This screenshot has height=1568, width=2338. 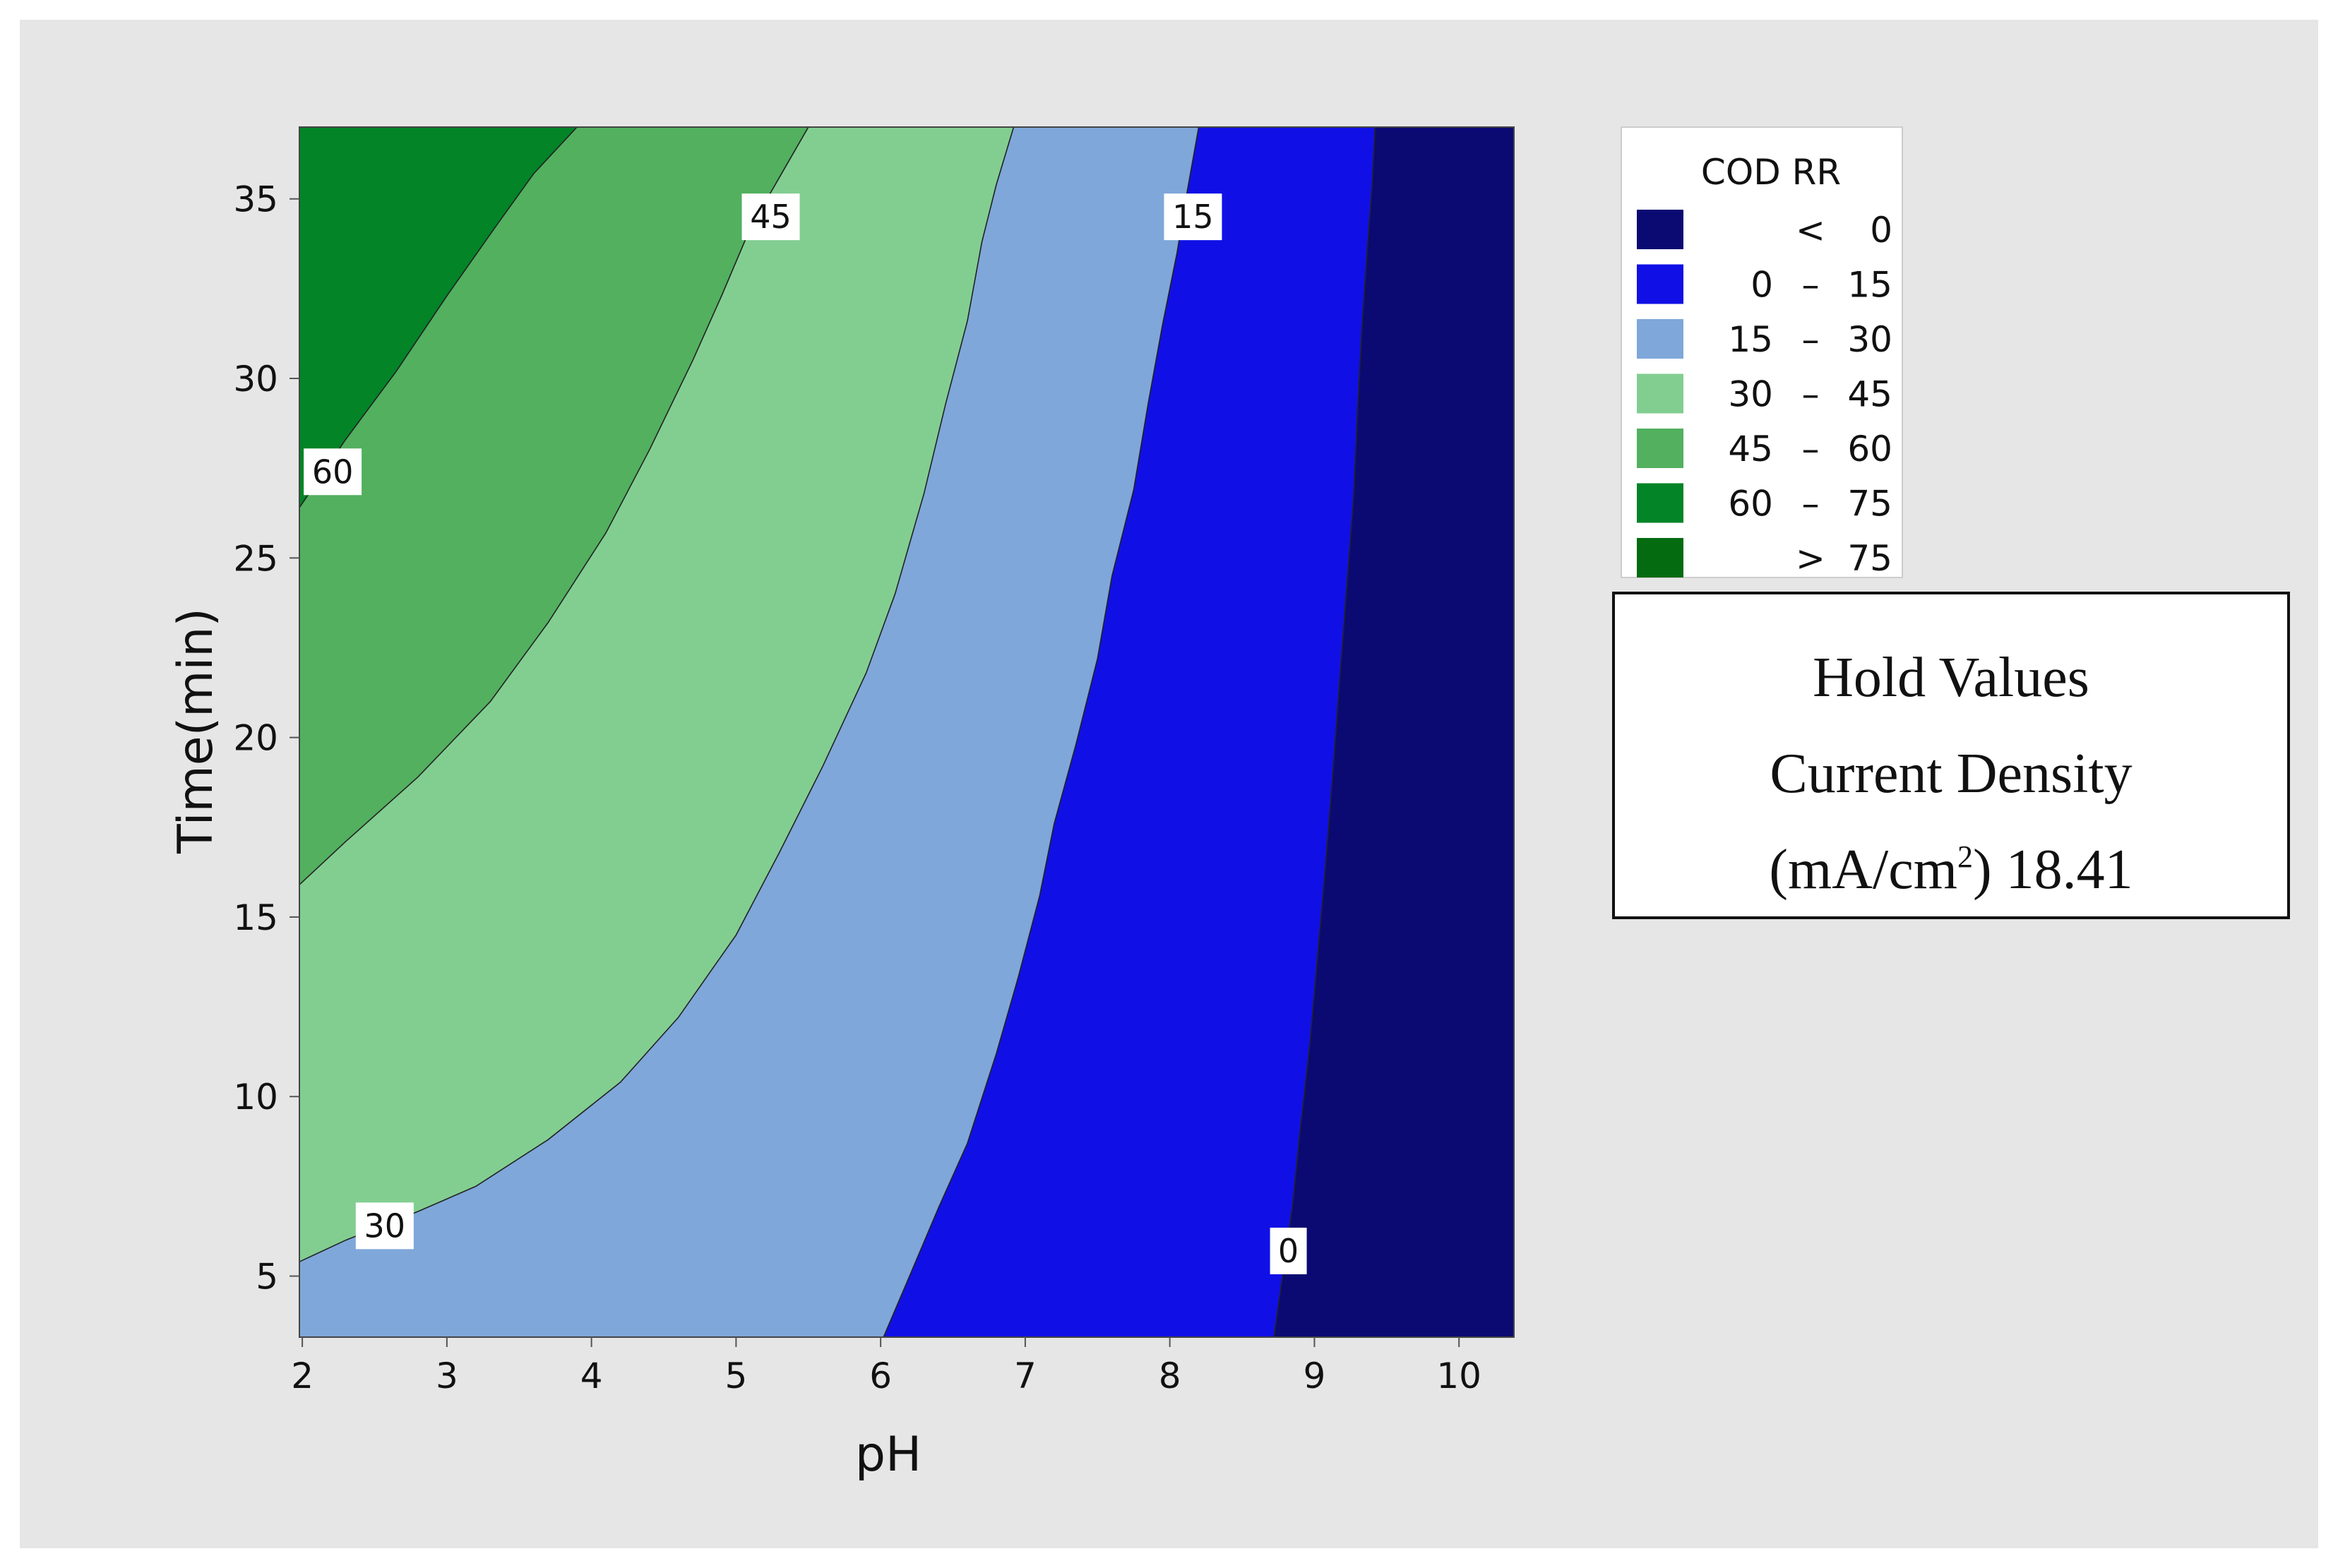 I want to click on contour-label-60: 60, so click(x=333, y=472).